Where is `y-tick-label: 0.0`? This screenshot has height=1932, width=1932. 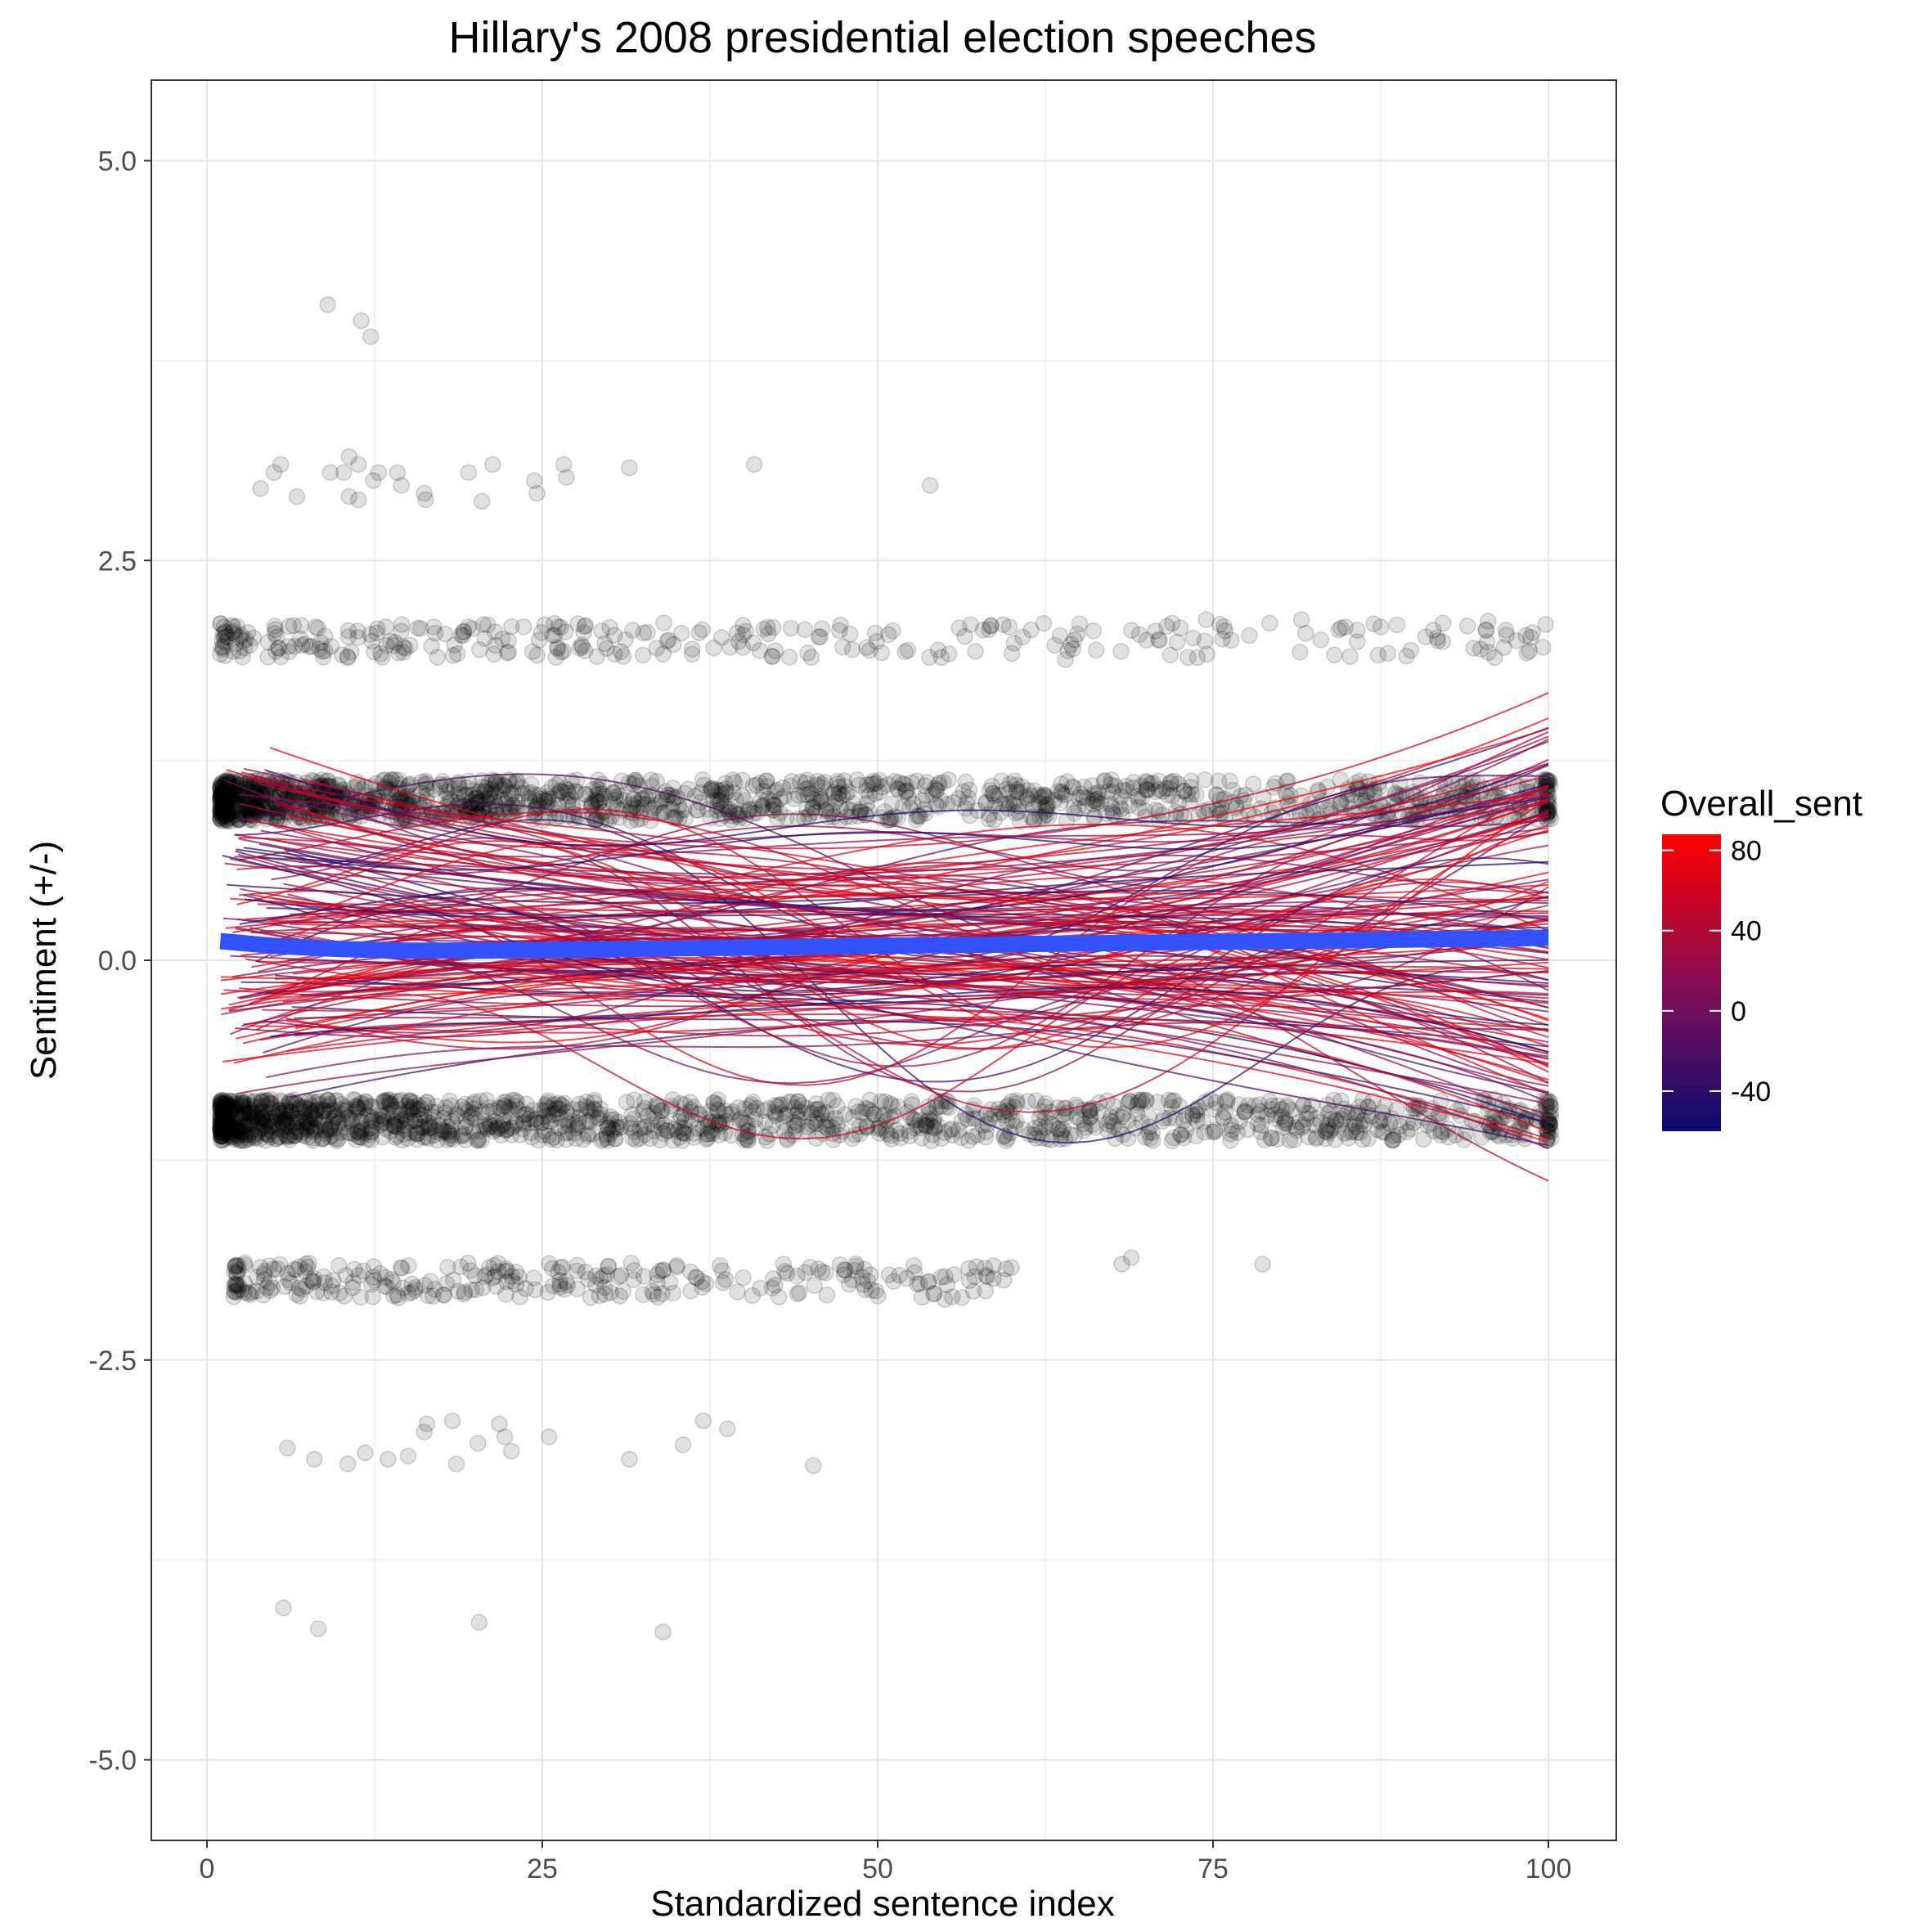 y-tick-label: 0.0 is located at coordinates (118, 961).